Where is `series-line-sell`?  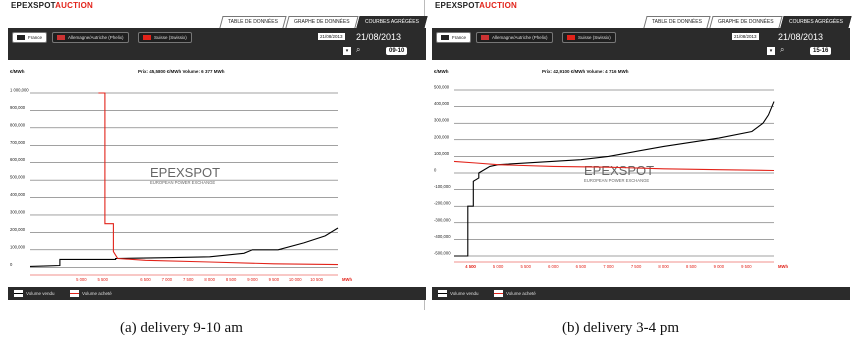 series-line-sell is located at coordinates (184, 247).